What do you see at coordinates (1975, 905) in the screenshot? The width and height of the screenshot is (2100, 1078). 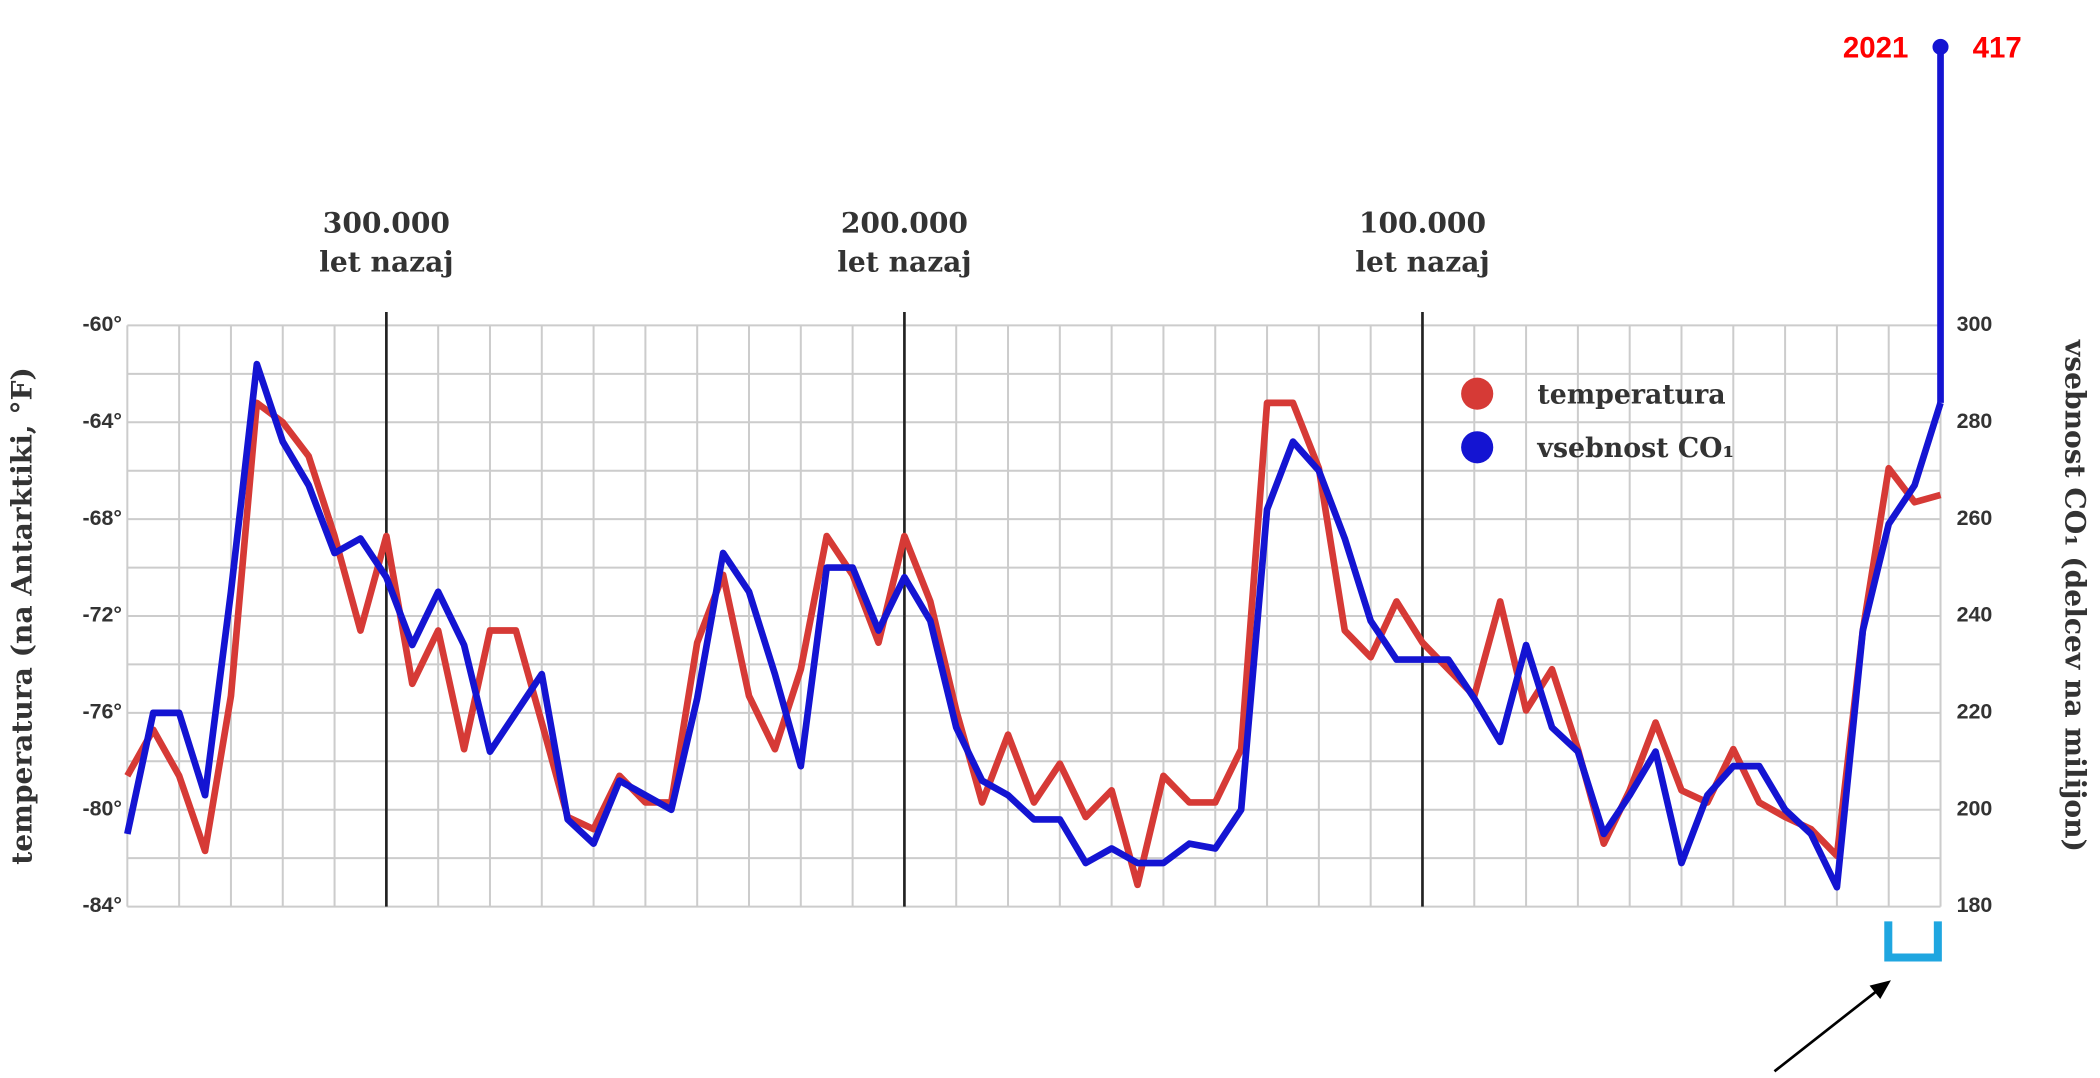 I see `y2-tick-label: 180` at bounding box center [1975, 905].